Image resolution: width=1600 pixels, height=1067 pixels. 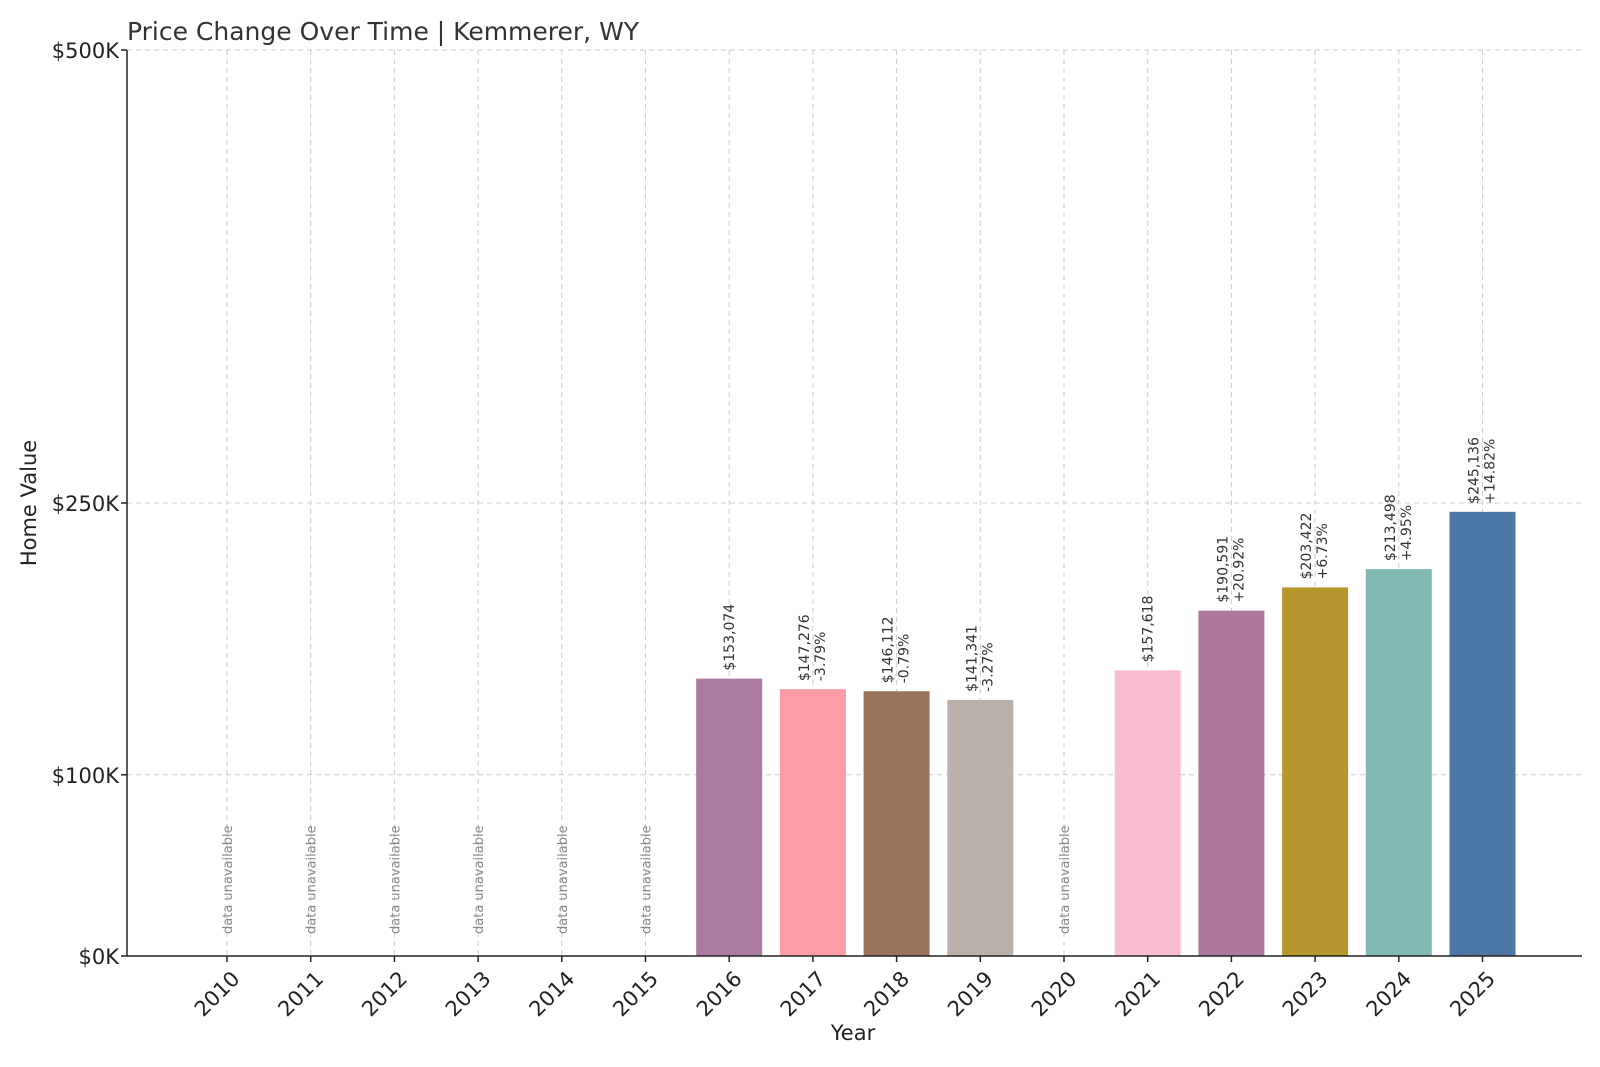 What do you see at coordinates (730, 637) in the screenshot?
I see `value-label: $153,074` at bounding box center [730, 637].